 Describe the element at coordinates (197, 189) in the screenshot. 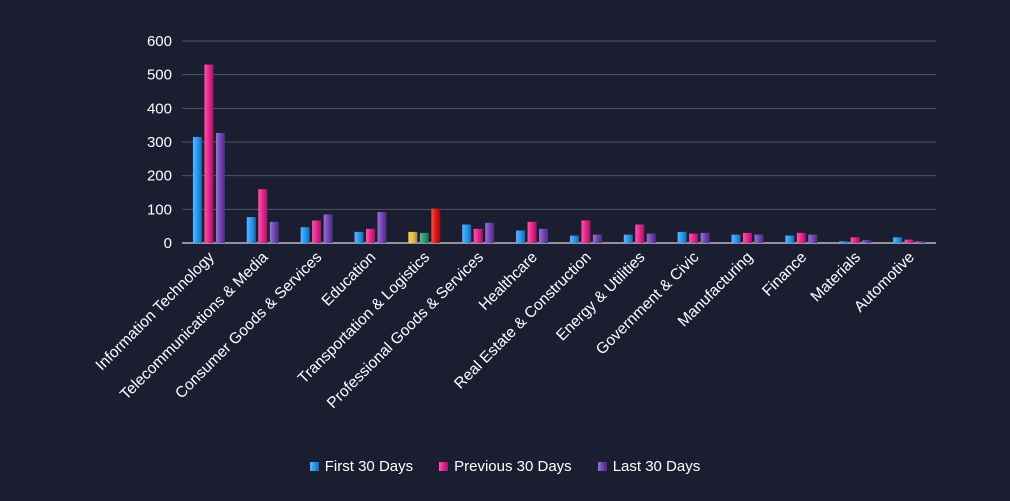

I see `bar-information-technology-first-30-days` at that location.